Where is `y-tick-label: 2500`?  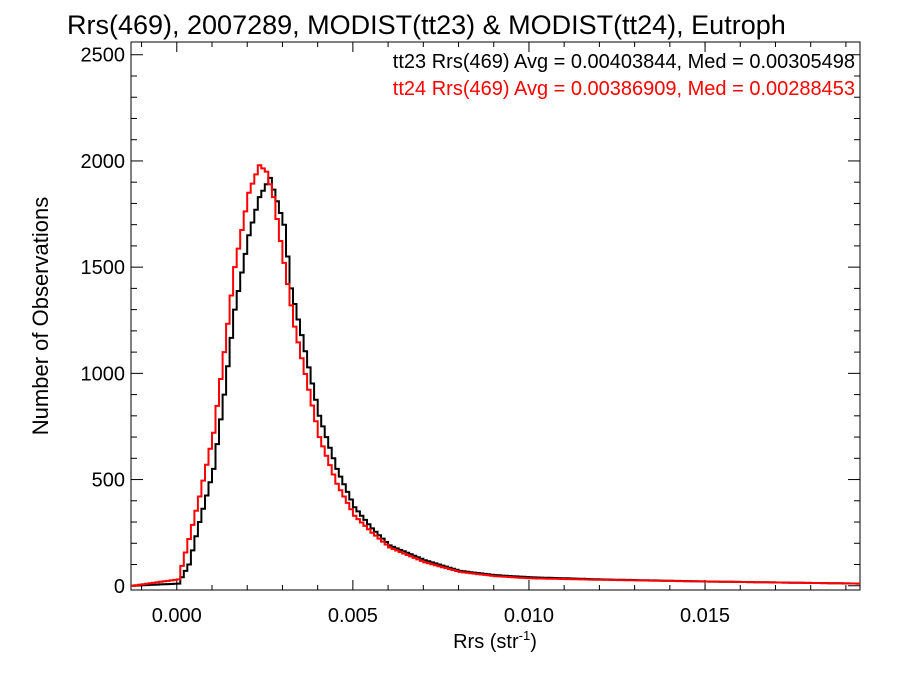 y-tick-label: 2500 is located at coordinates (103, 56).